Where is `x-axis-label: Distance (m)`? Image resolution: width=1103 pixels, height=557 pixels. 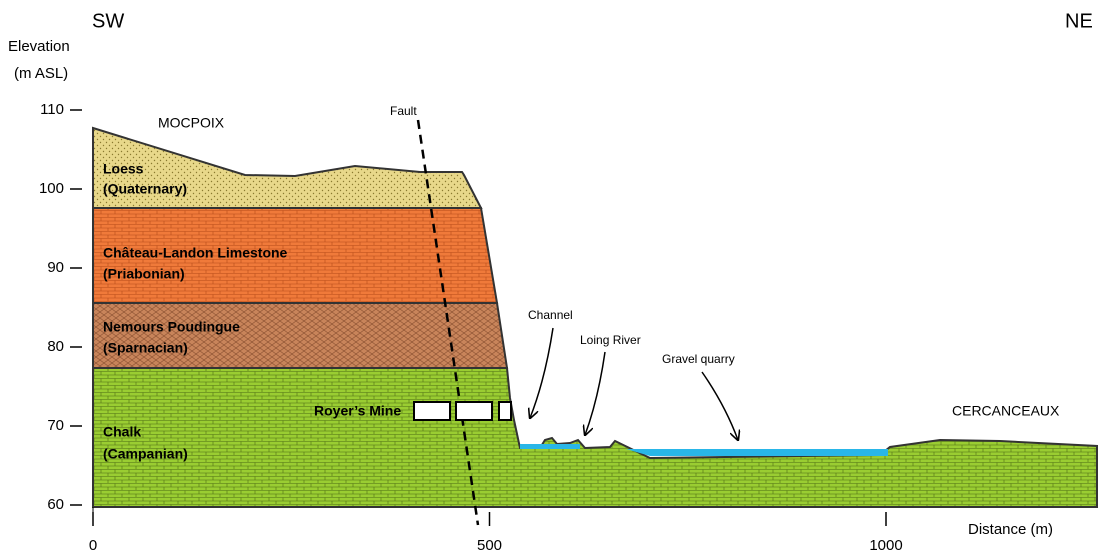 x-axis-label: Distance (m) is located at coordinates (1010, 529).